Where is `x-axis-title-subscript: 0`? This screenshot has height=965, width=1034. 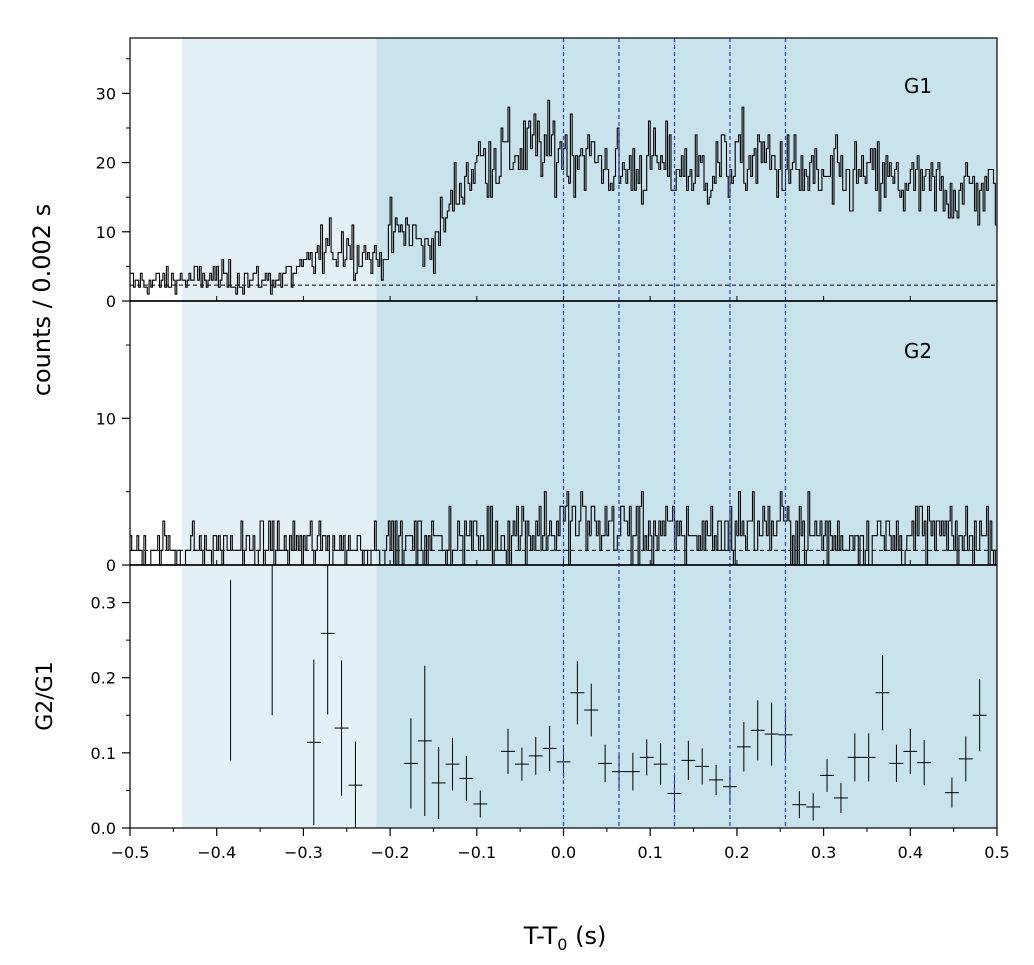 x-axis-title-subscript: 0 is located at coordinates (562, 944).